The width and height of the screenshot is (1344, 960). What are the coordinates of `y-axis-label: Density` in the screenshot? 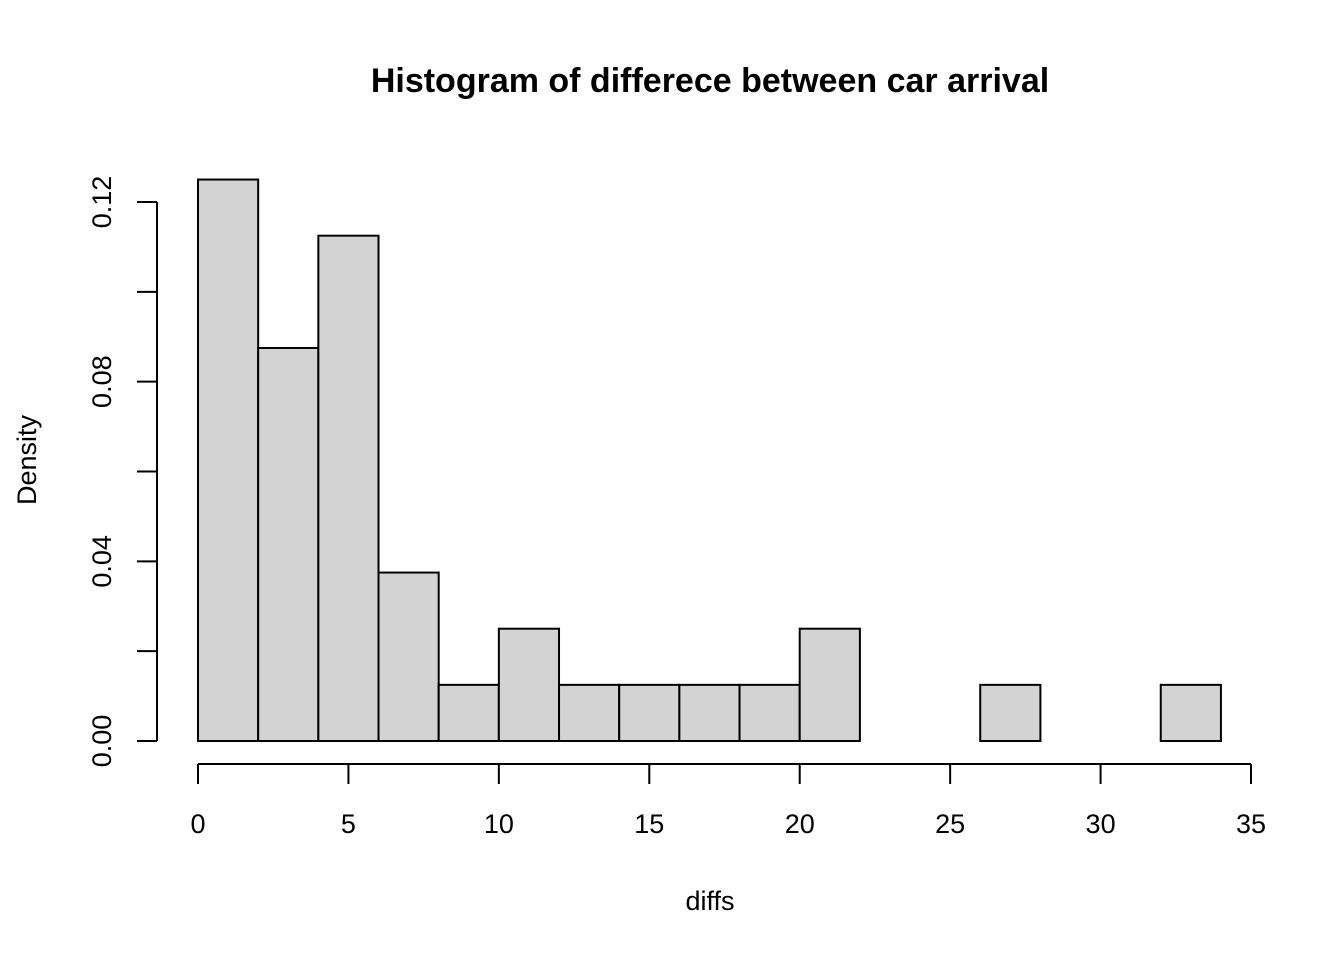 It's located at (27, 459).